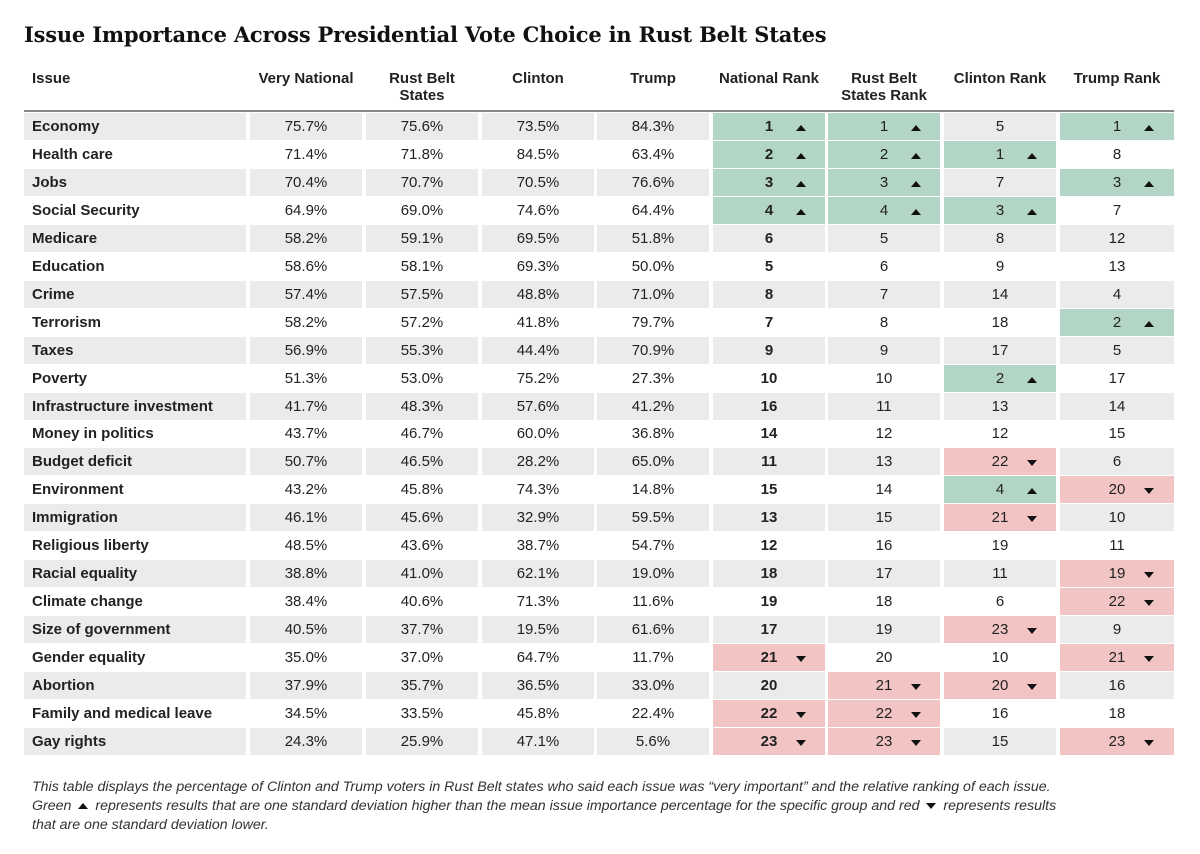  Describe the element at coordinates (65, 238) in the screenshot. I see `cell-value: Medicare` at that location.